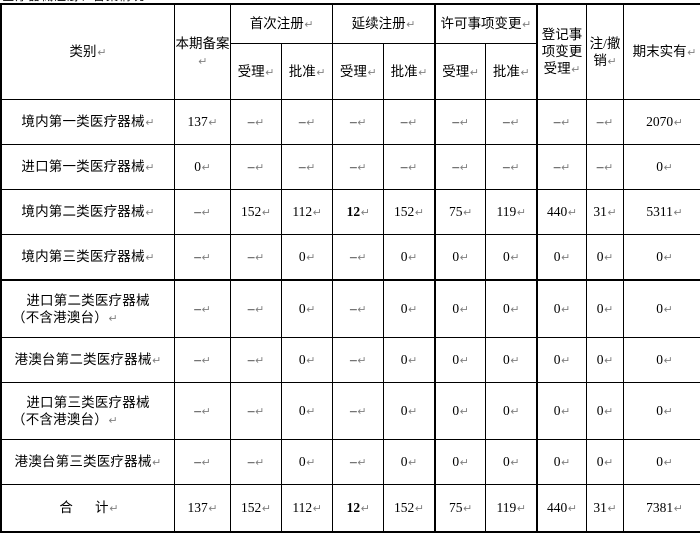 This screenshot has height=533, width=700. I want to click on table-cell-本期备案: –↵, so click(203, 258).